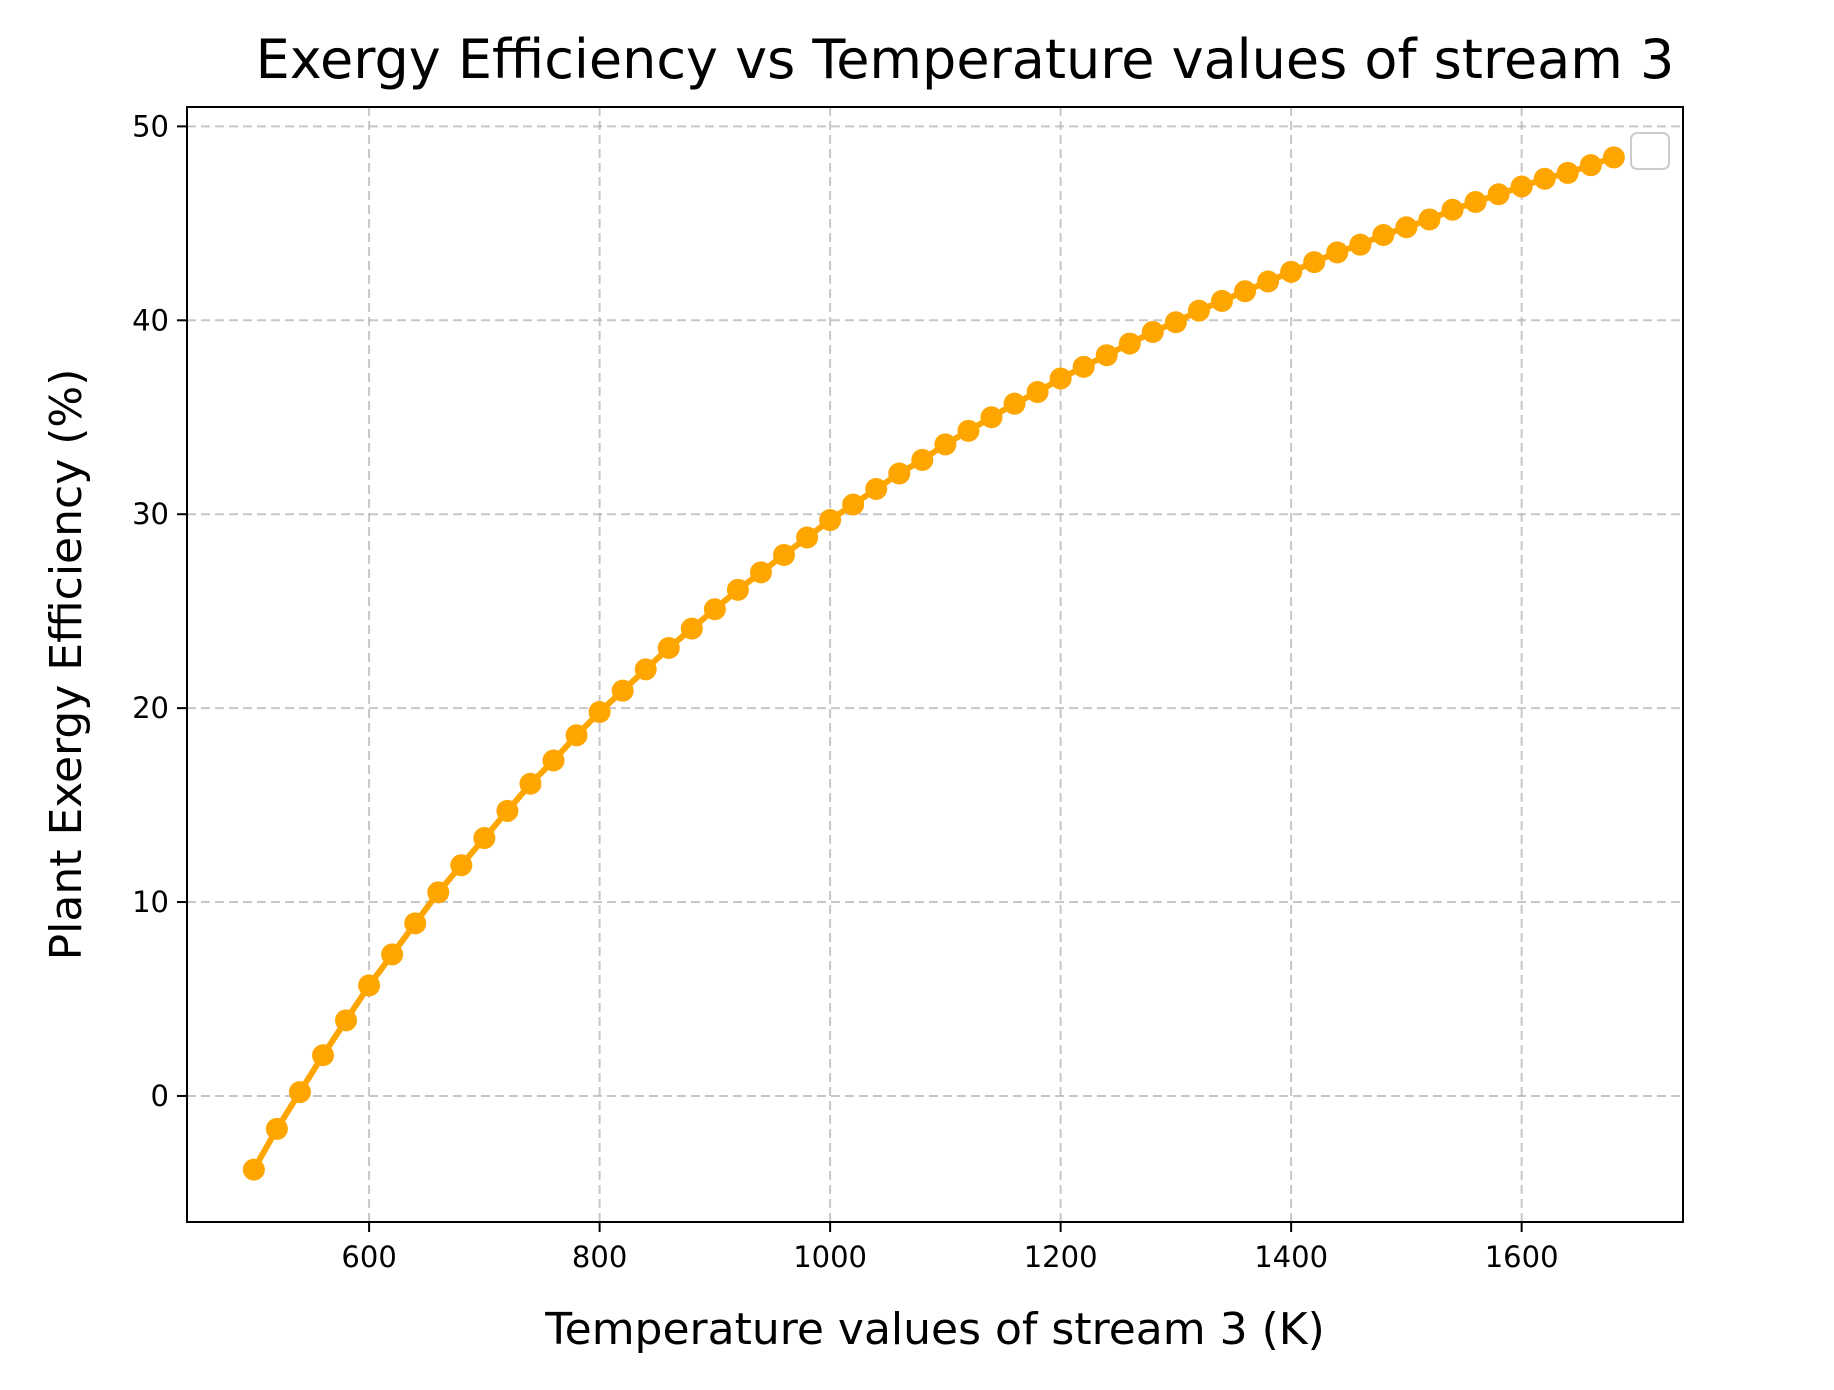 The width and height of the screenshot is (1834, 1390). Describe the element at coordinates (150, 126) in the screenshot. I see `y-tick-label: 50` at that location.